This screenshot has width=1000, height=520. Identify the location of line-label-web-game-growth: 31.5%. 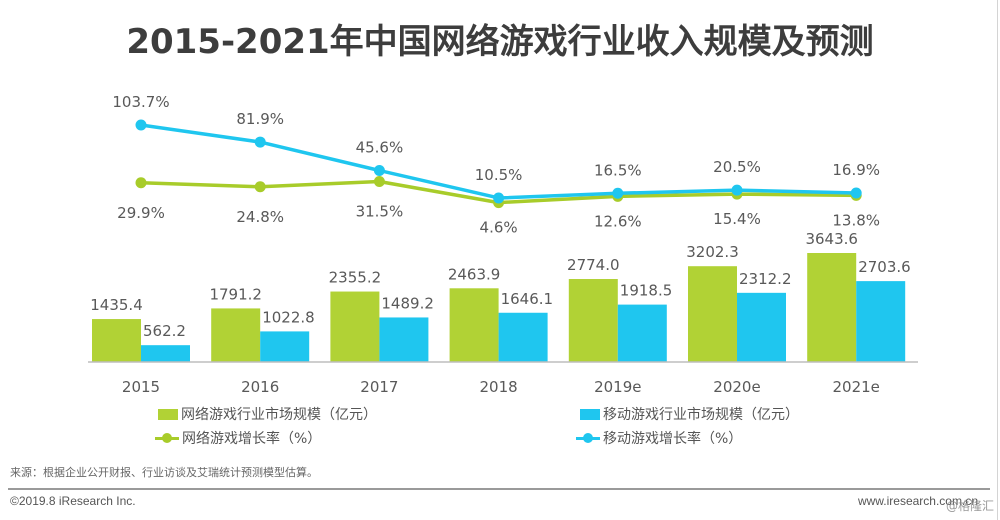
(380, 212).